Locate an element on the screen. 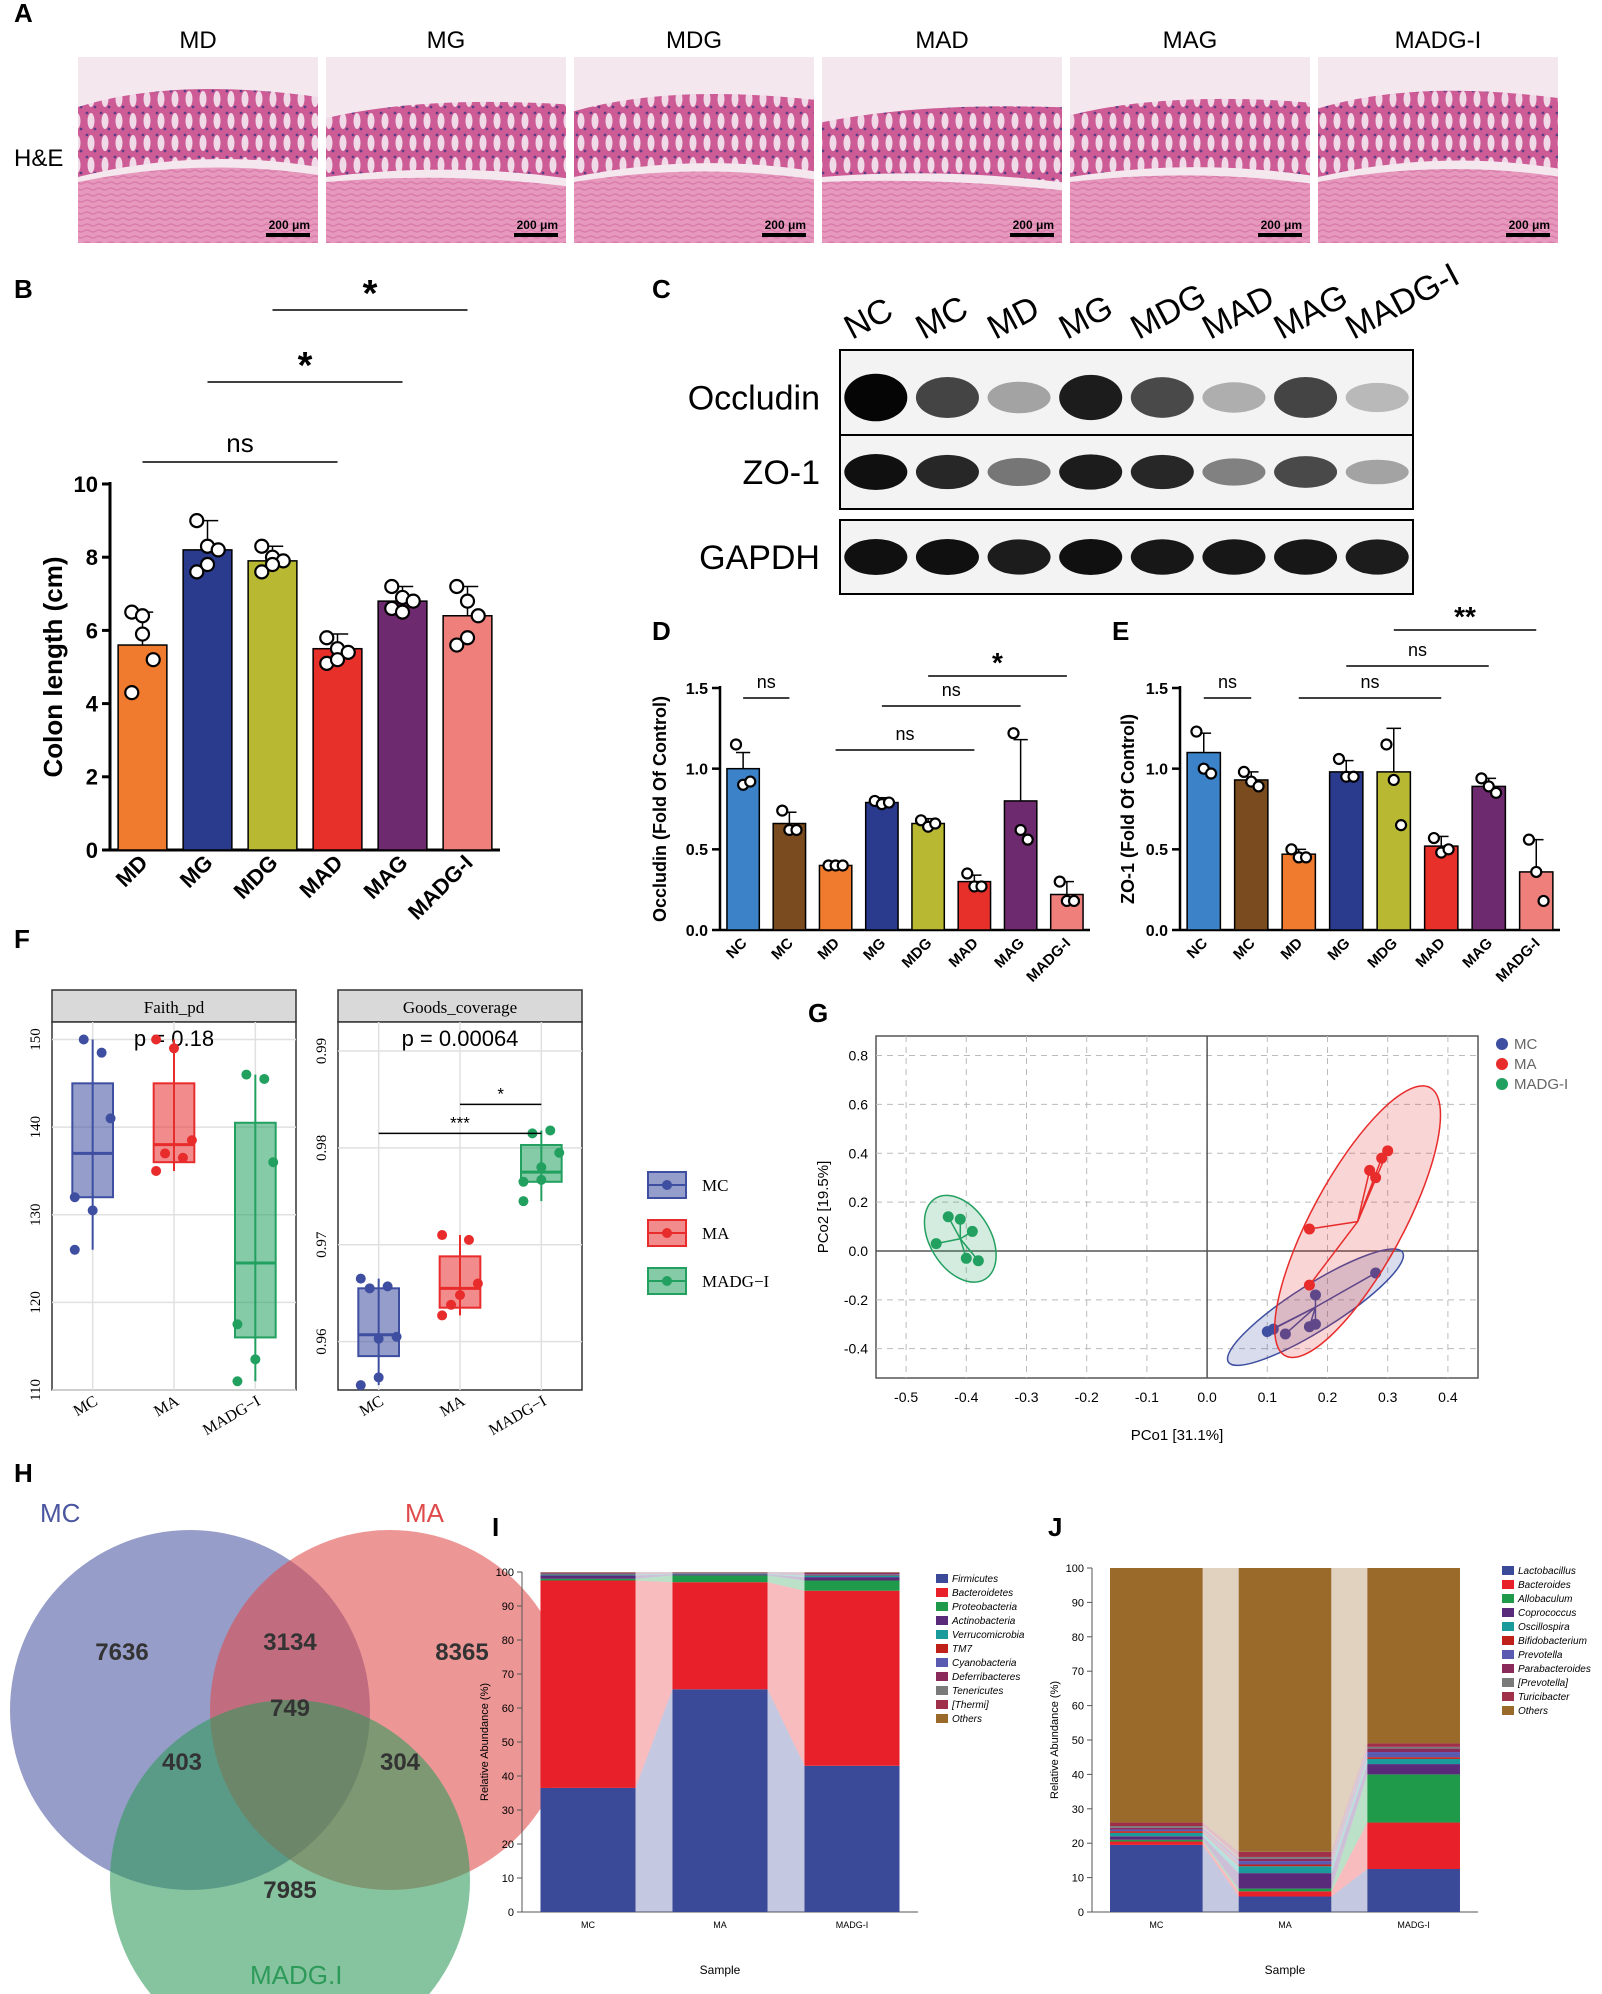 This screenshot has height=1994, width=1602. x-tick-label: -0.1 is located at coordinates (1147, 1397).